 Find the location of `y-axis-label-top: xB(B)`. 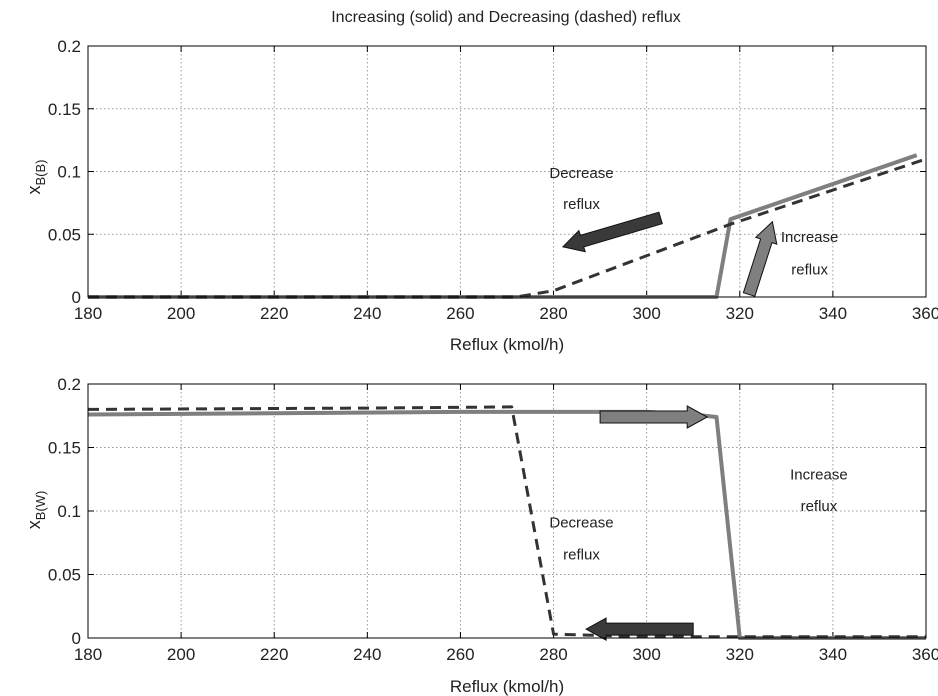

y-axis-label-top: xB(B) is located at coordinates (36, 177).